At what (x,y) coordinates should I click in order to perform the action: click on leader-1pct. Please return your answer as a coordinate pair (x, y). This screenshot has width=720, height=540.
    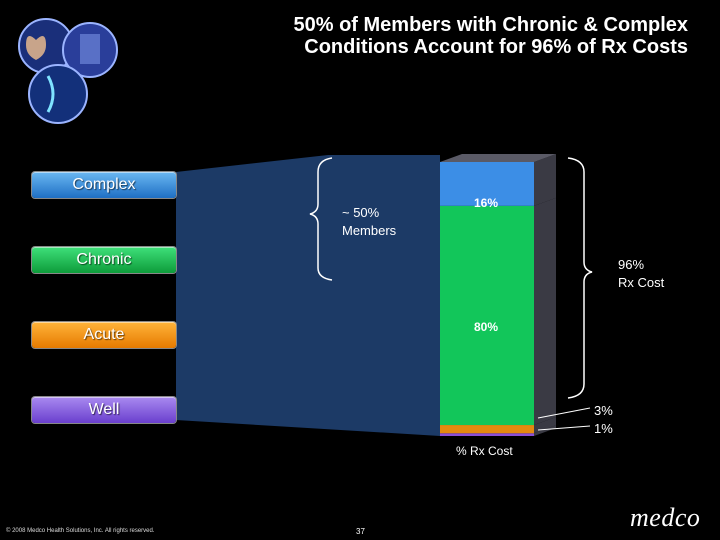
    Looking at the image, I should click on (564, 428).